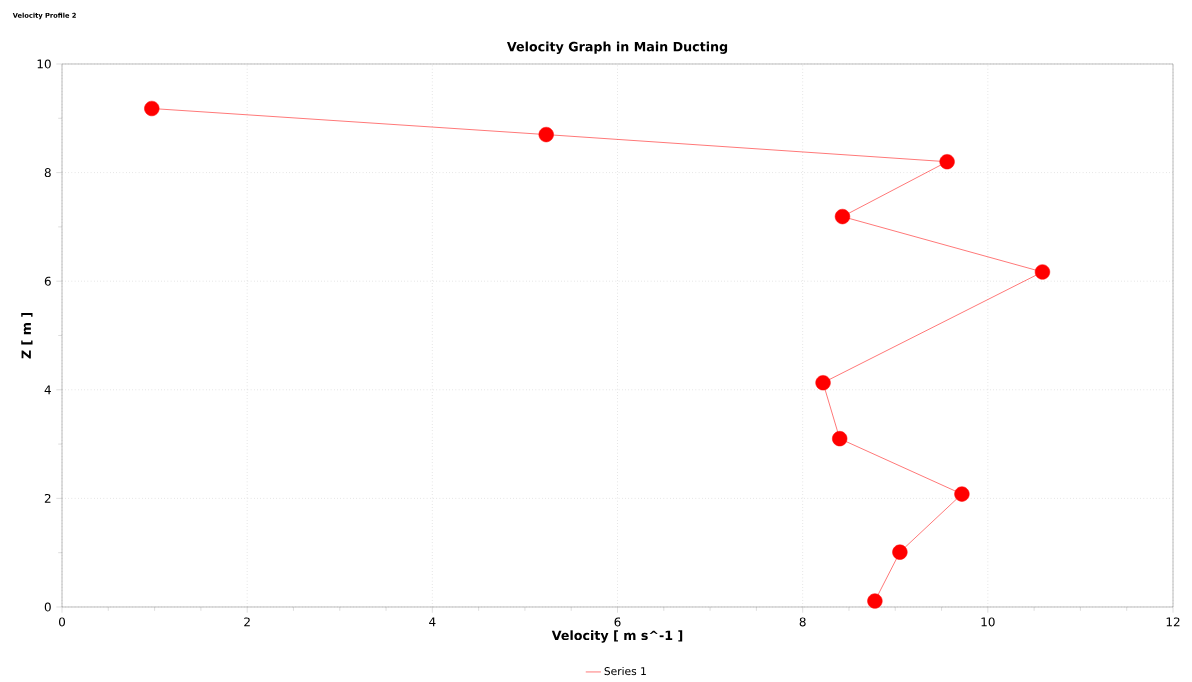  I want to click on x-tick-label: 6, so click(617, 622).